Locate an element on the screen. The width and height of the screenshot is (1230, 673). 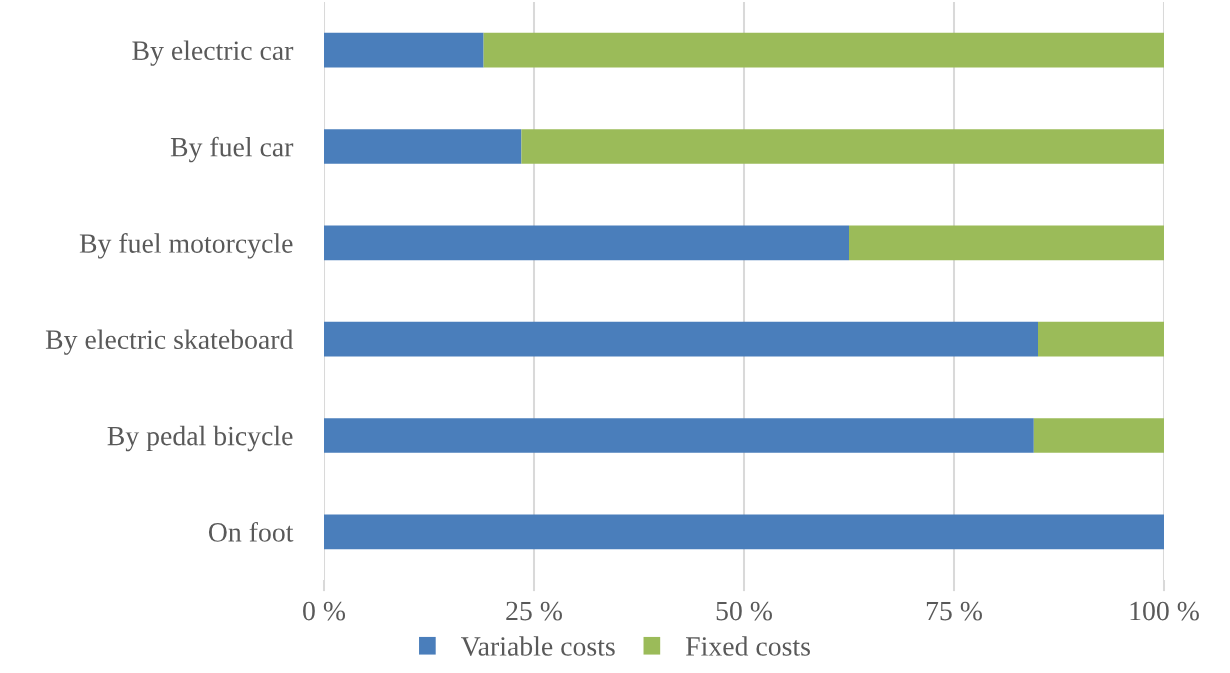
legend-label: Variable costs is located at coordinates (538, 646).